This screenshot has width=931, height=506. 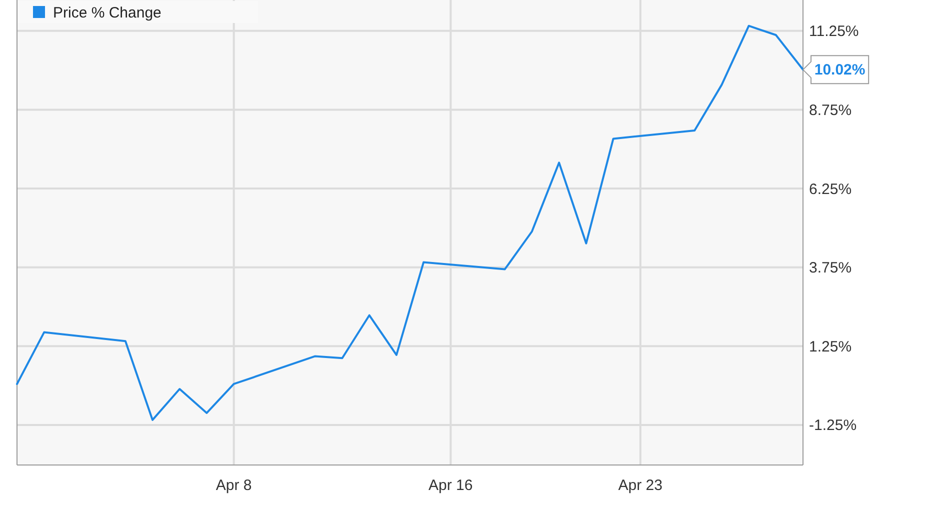 I want to click on y-tick-label: 1.25%, so click(x=830, y=347).